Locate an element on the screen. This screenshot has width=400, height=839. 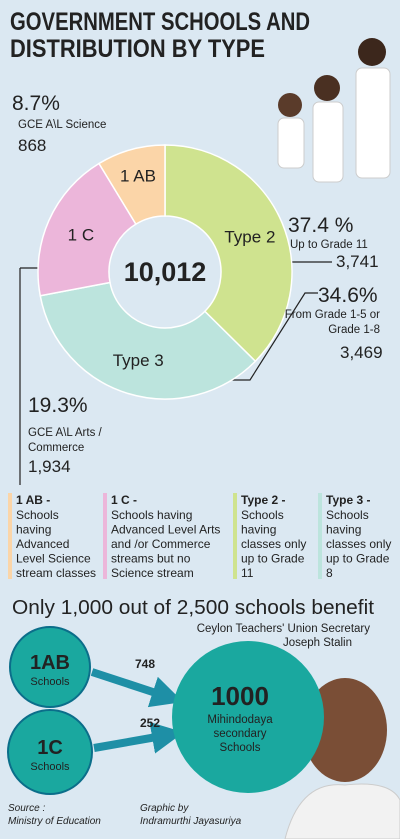
headline: Only 1,000 out of 2,500 schools benefit is located at coordinates (193, 608).